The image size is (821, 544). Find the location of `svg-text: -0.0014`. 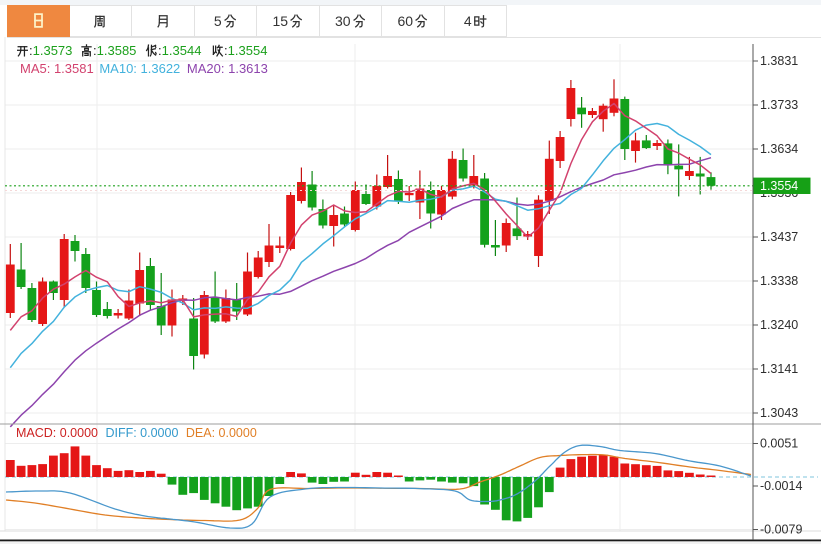

svg-text: -0.0014 is located at coordinates (781, 486).